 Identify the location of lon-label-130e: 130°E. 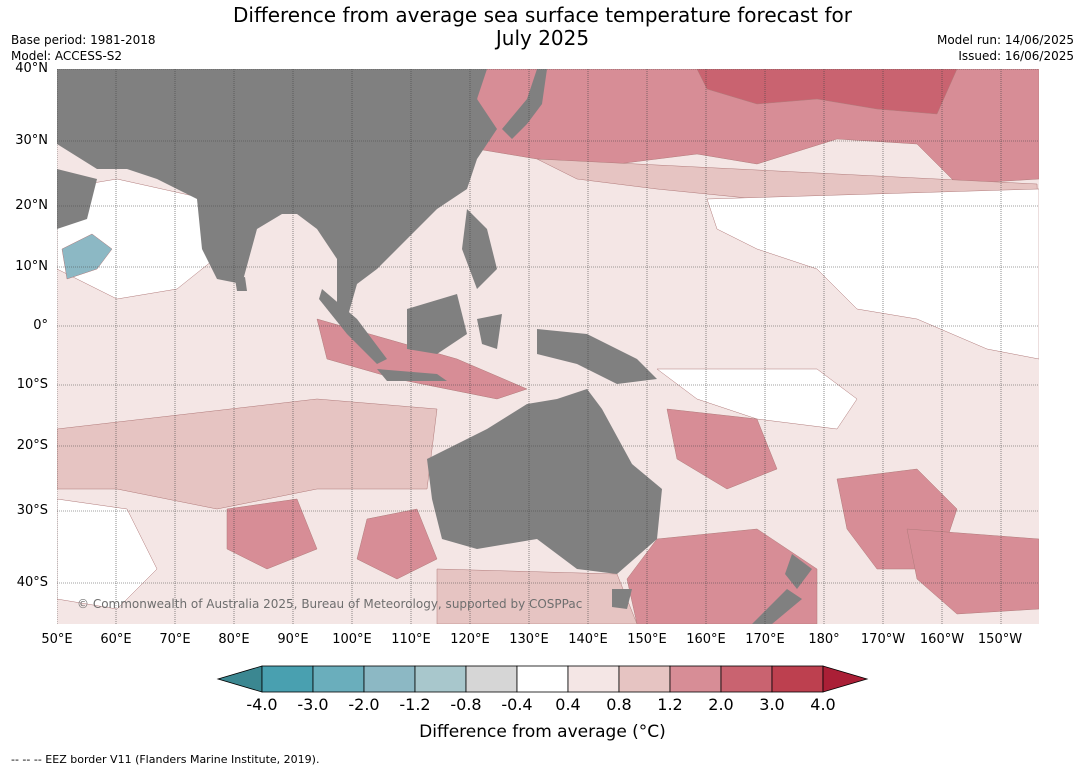
(529, 639).